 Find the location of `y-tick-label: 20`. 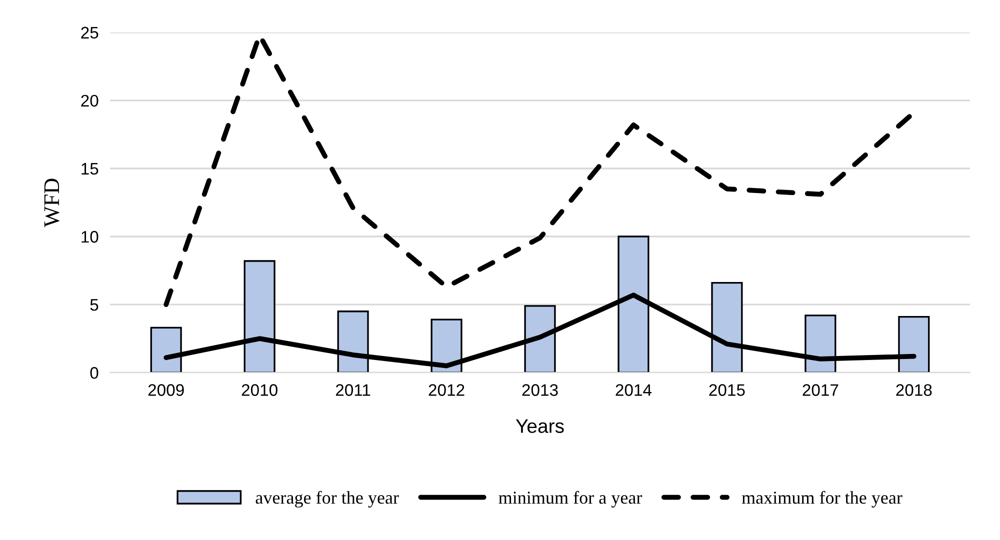

y-tick-label: 20 is located at coordinates (89, 100).